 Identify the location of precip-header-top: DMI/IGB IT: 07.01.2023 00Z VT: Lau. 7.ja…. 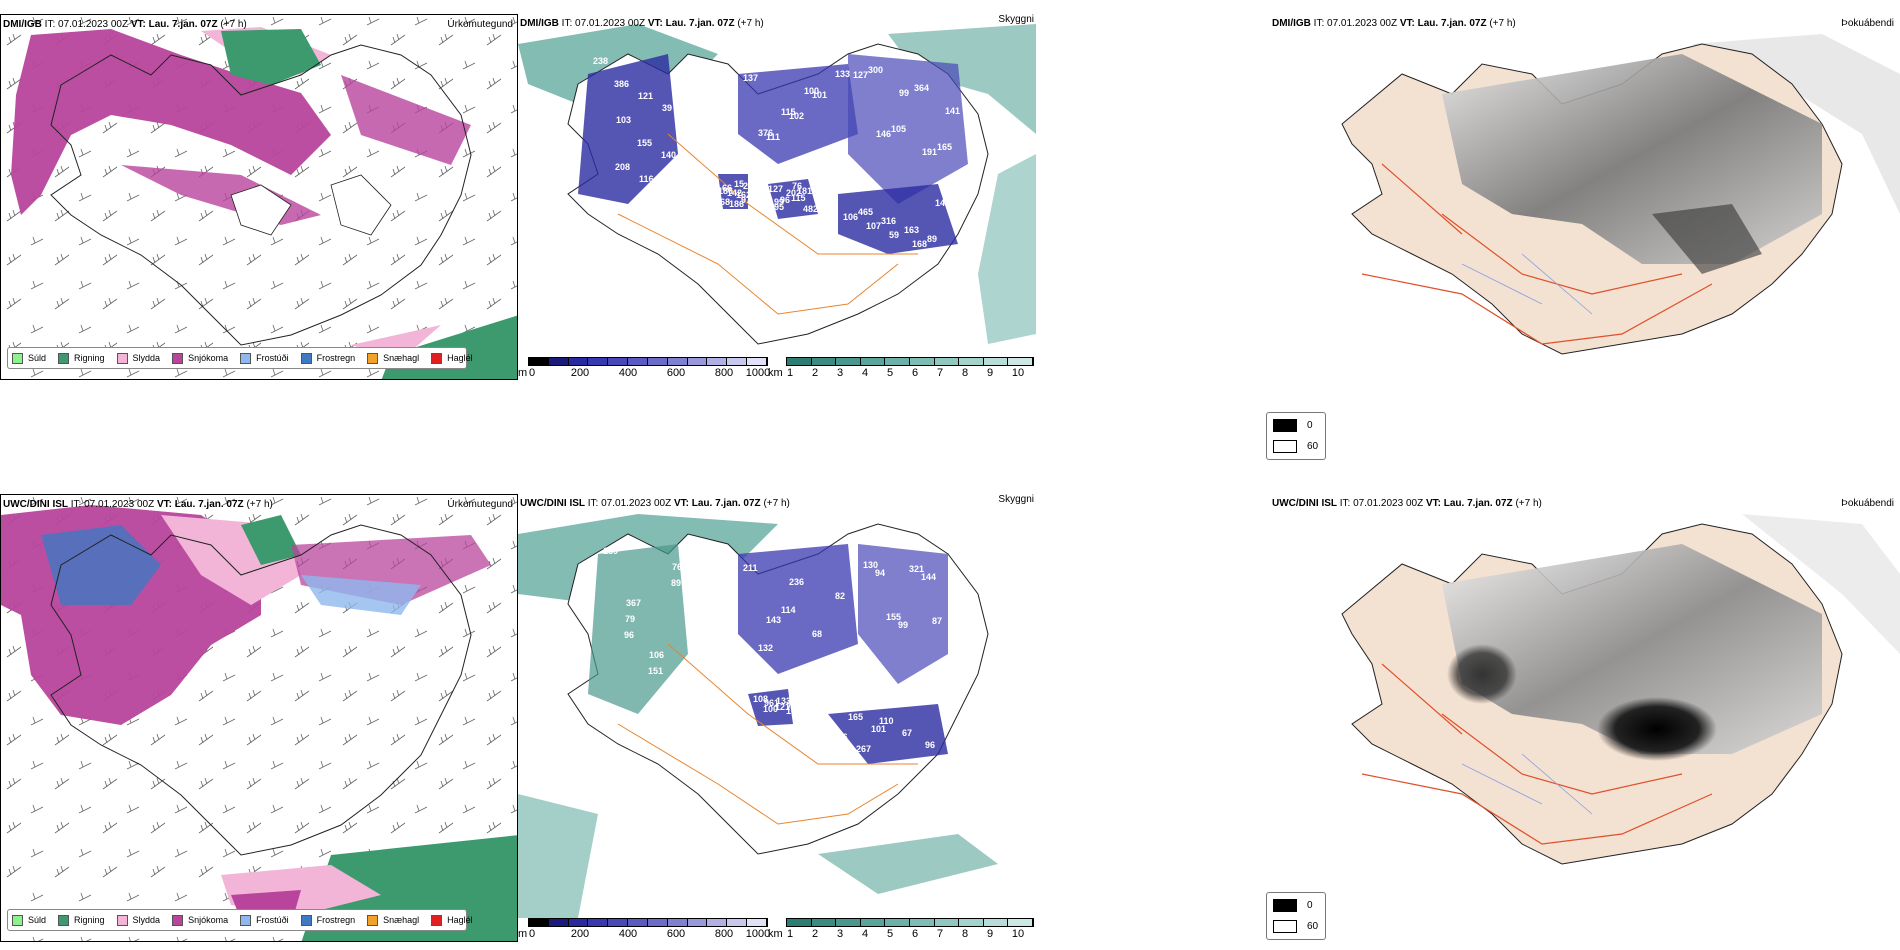
(125, 24).